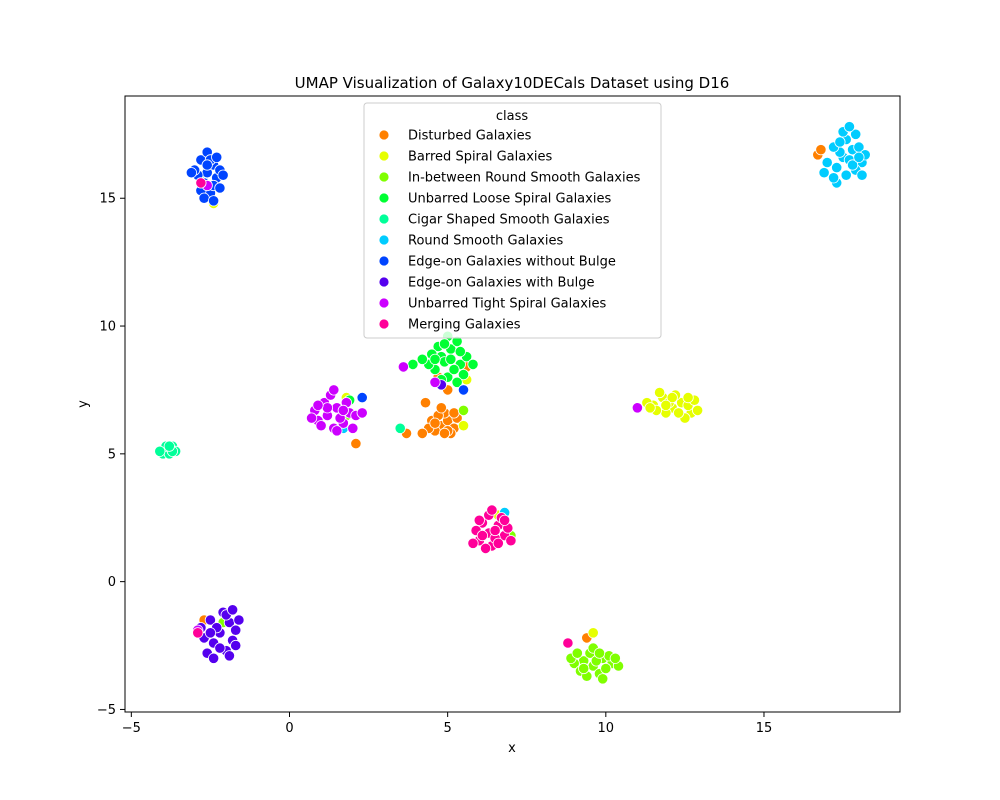  I want to click on y-axis: −5 0 5 10 15, so click(111, 455).